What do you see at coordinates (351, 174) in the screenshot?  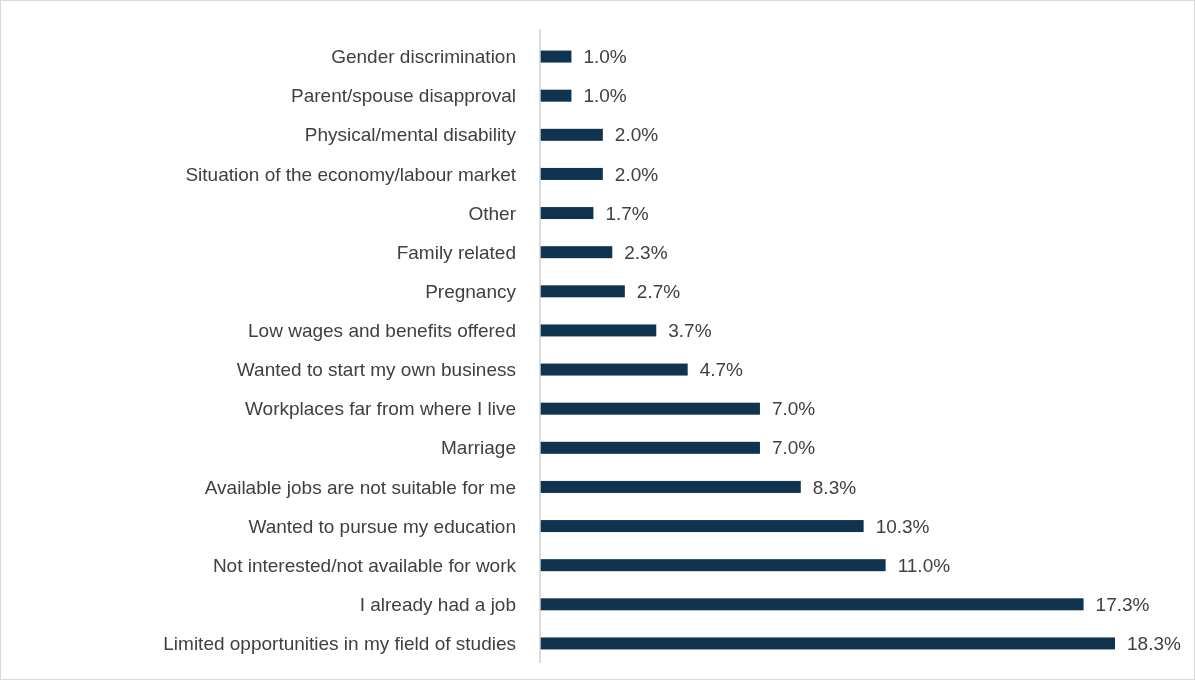 I see `y-tick-label: Situation of the economy/labour market` at bounding box center [351, 174].